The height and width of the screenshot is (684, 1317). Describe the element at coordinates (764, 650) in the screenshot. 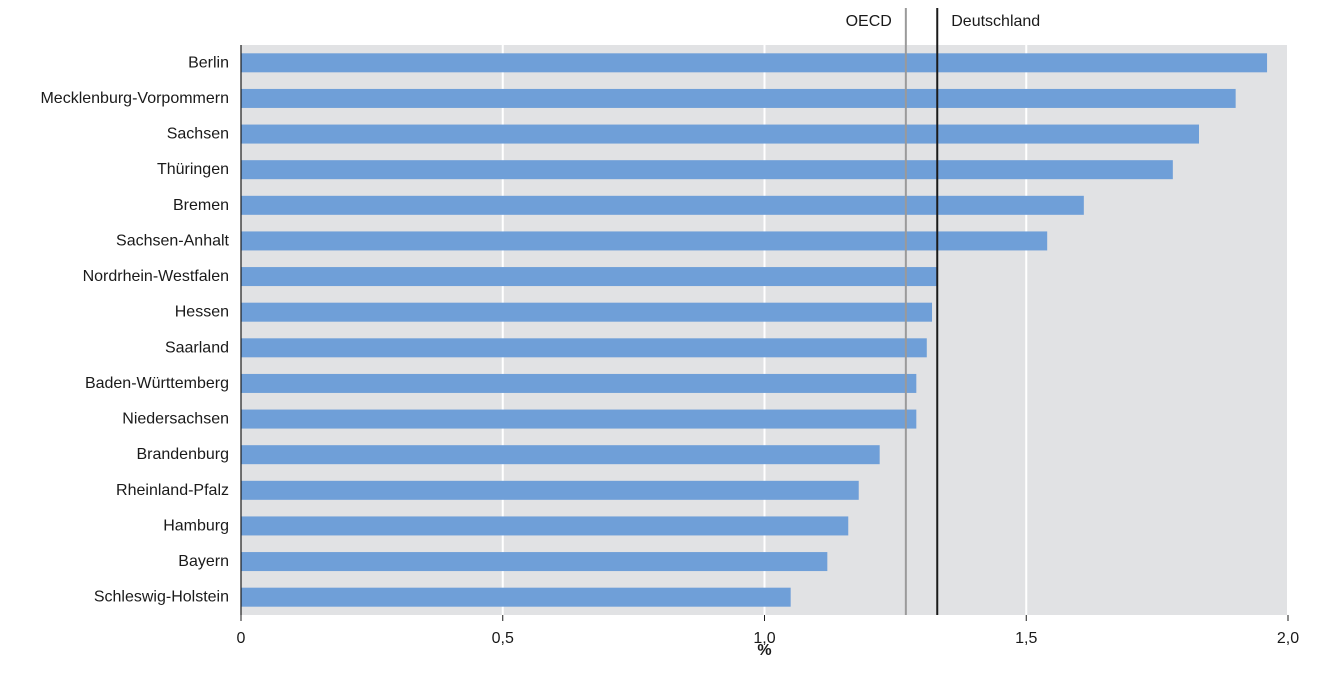

I see `x-axis-title: %` at that location.